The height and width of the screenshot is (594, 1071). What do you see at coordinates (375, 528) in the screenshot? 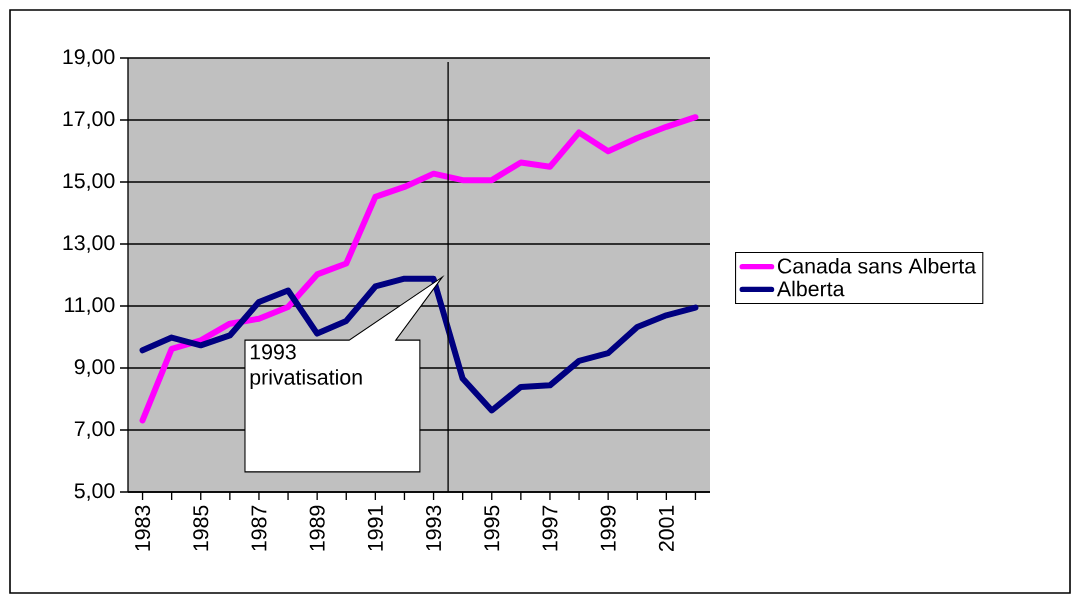
I see `x-tick-label: 1991` at bounding box center [375, 528].